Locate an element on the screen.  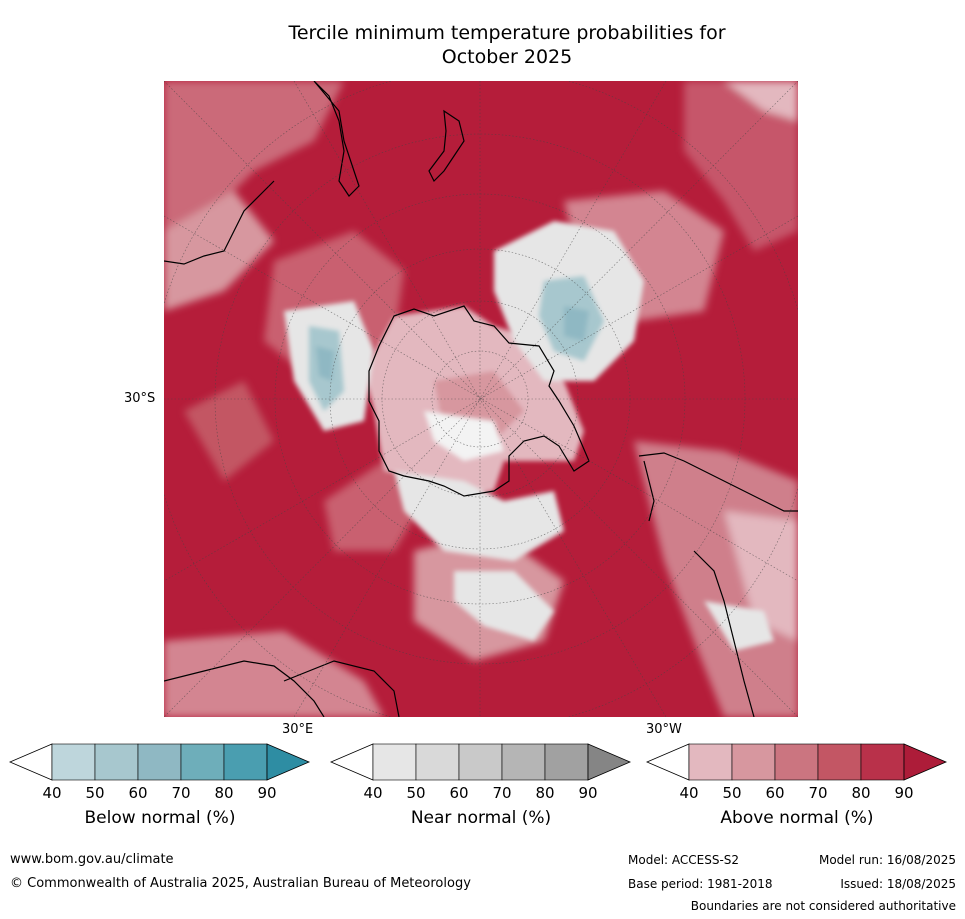
lat-label-30s: 30°S is located at coordinates (140, 398).